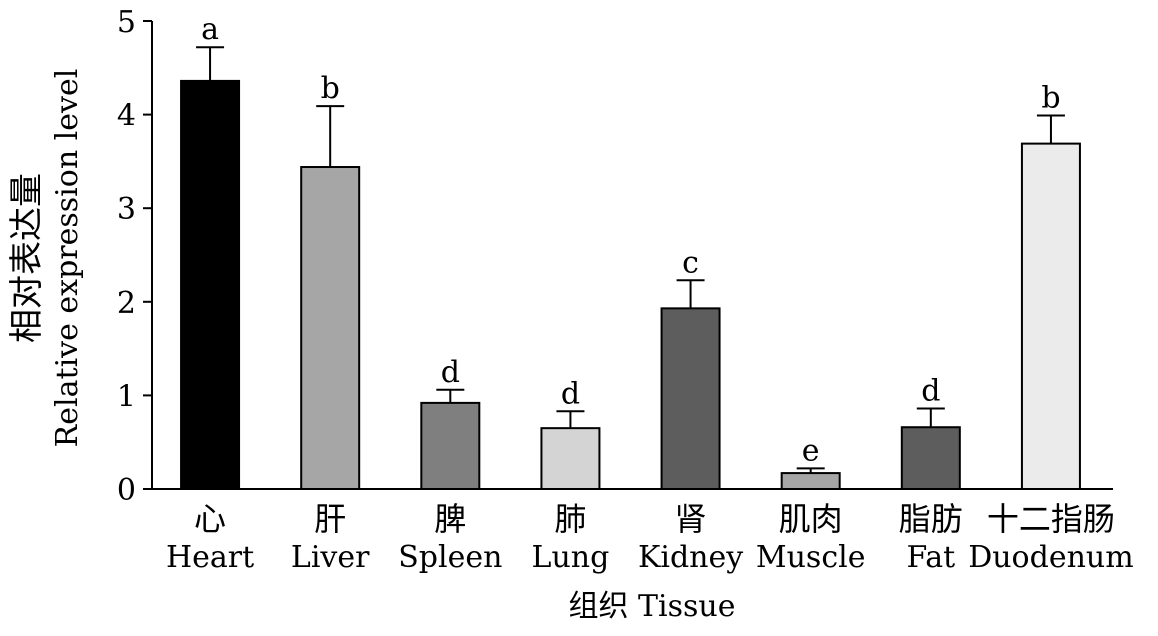  What do you see at coordinates (1050, 557) in the screenshot?
I see `category-label-en: Duodenum` at bounding box center [1050, 557].